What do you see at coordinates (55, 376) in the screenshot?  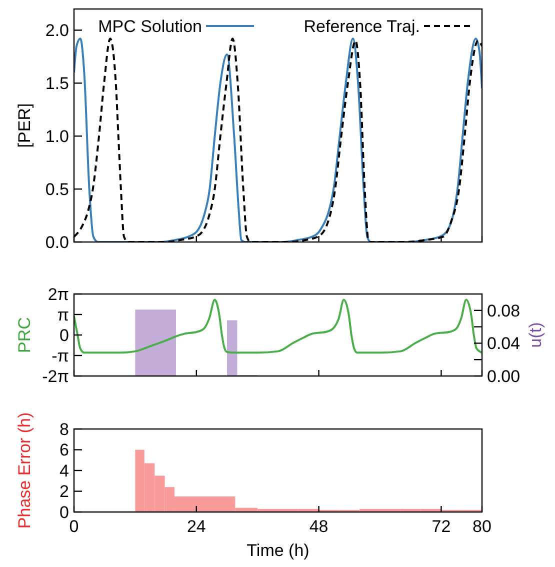 I see `y-tick-label: -2π` at bounding box center [55, 376].